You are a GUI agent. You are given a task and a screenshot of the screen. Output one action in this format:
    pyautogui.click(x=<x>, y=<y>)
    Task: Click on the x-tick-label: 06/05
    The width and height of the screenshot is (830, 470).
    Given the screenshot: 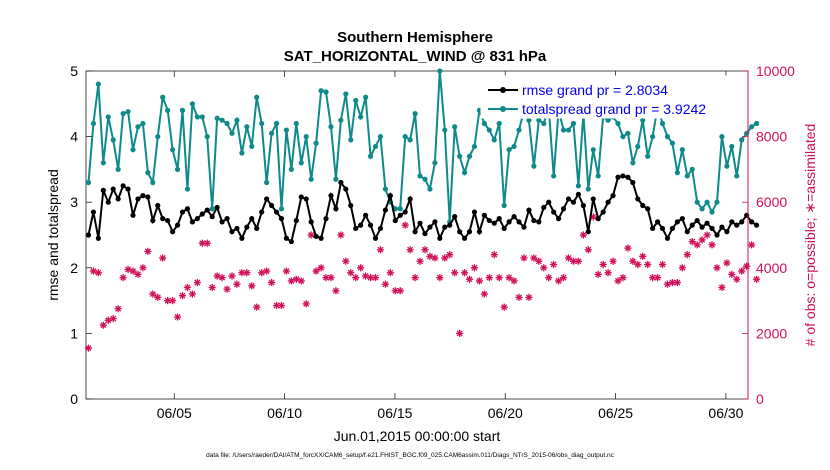 What is the action you would take?
    pyautogui.click(x=174, y=413)
    